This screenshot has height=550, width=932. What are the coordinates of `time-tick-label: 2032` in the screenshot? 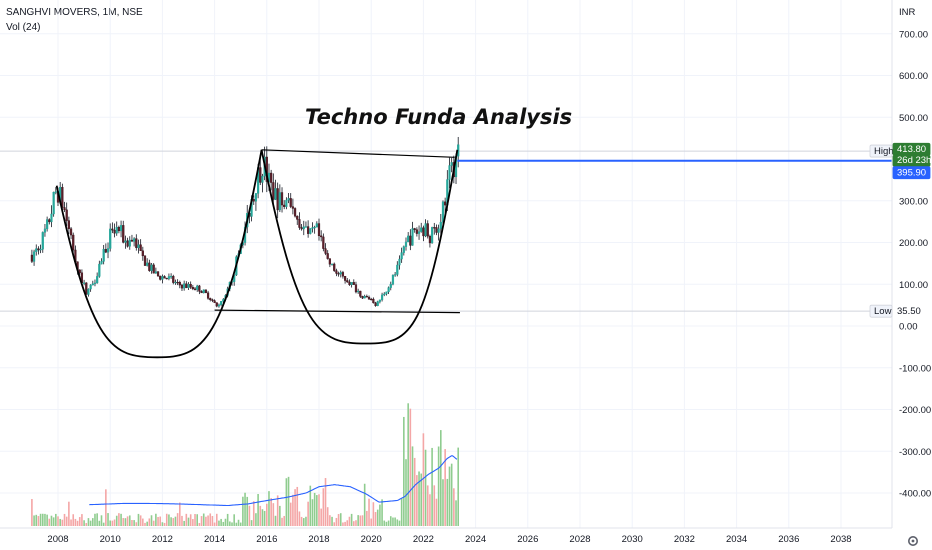 It's located at (684, 539).